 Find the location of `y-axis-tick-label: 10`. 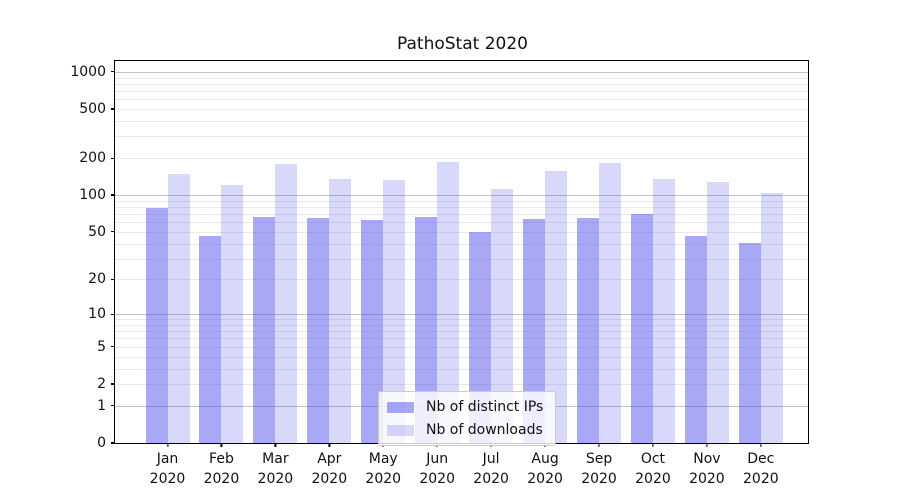

y-axis-tick-label: 10 is located at coordinates (97, 314).